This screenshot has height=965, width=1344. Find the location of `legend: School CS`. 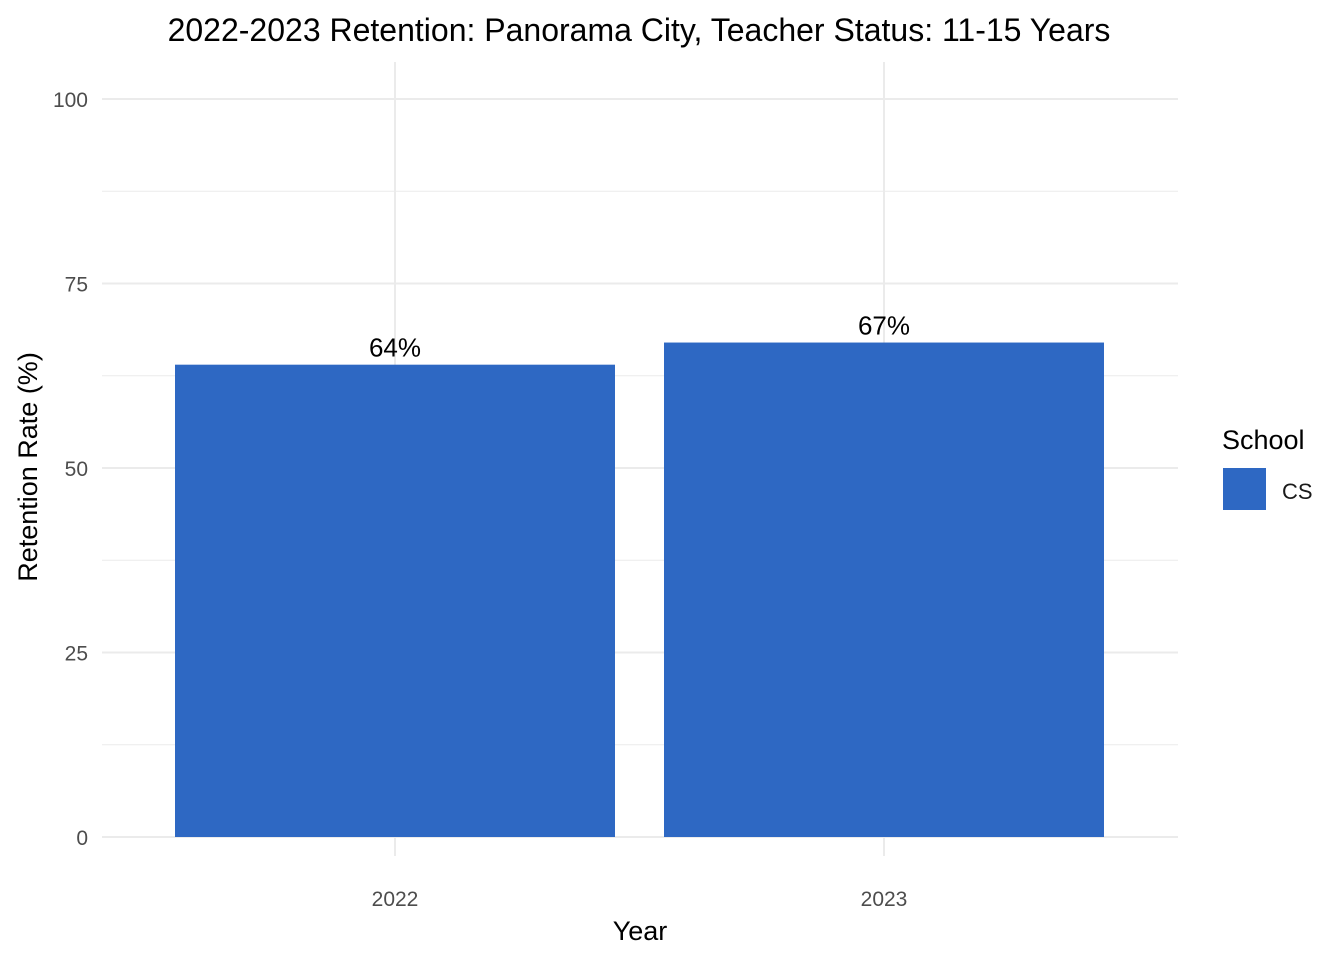

legend: School CS is located at coordinates (1267, 467).